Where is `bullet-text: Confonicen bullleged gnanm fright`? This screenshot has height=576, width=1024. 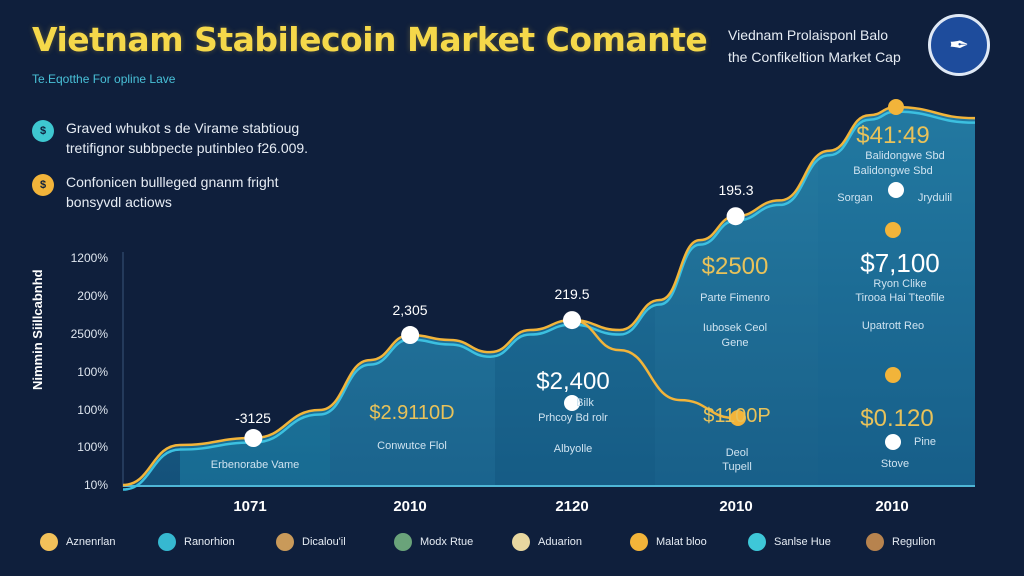 bullet-text: Confonicen bullleged gnanm fright is located at coordinates (172, 182).